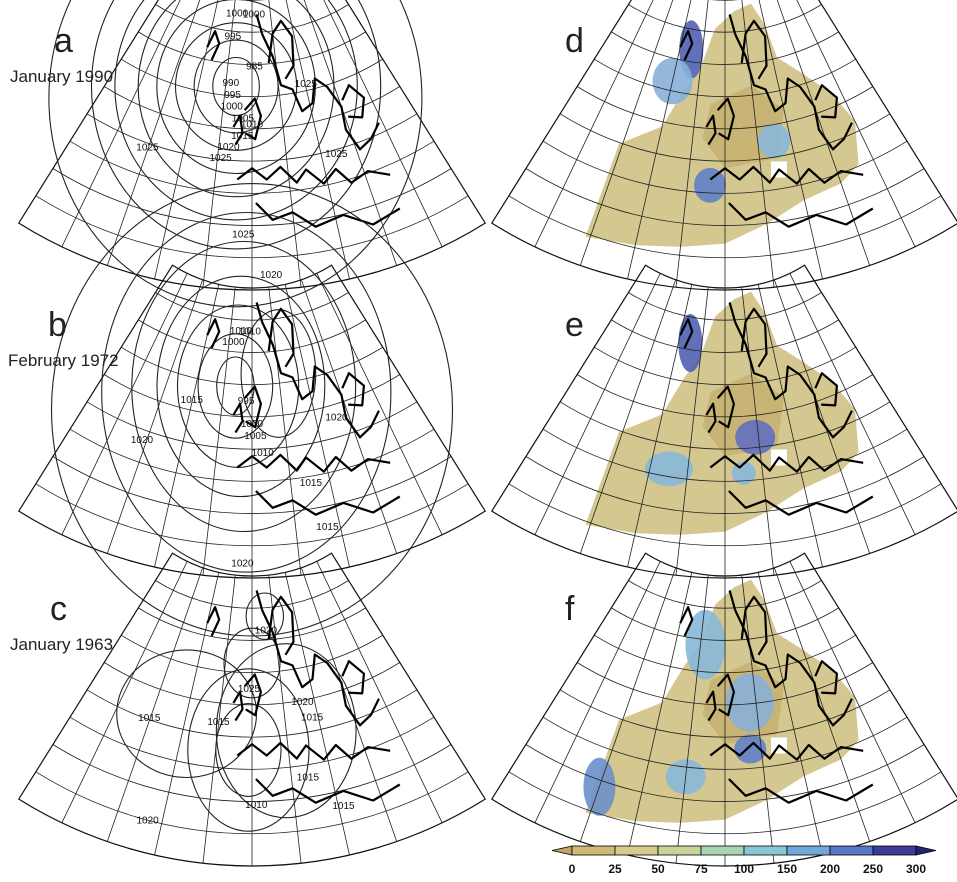 The width and height of the screenshot is (957, 882). I want to click on colorbar: 0 25 50 75 100 150 200 250 300, so click(744, 860).